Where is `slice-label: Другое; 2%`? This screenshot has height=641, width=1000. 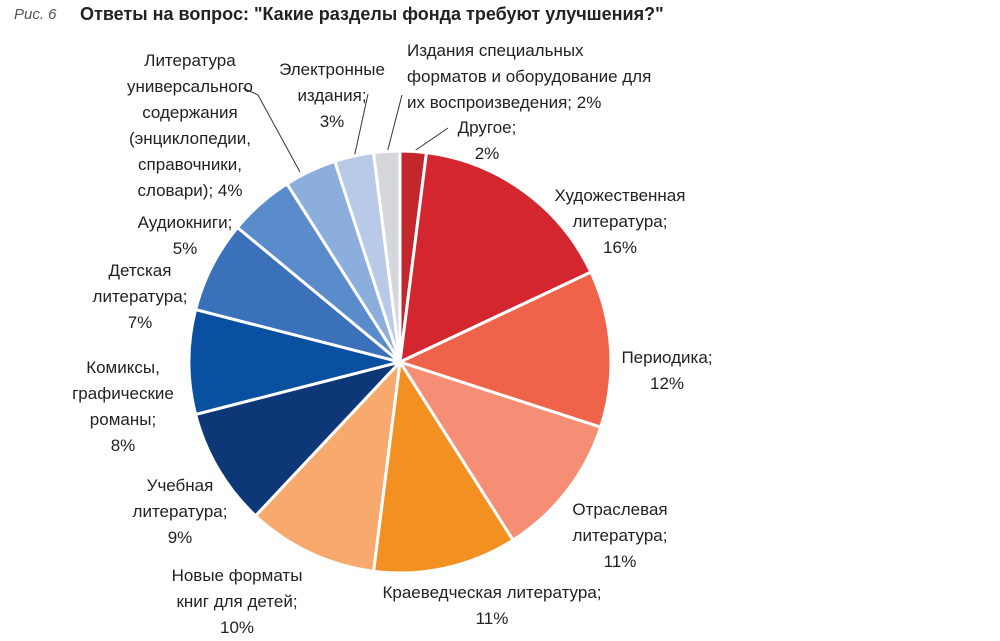 slice-label: Другое; 2% is located at coordinates (487, 141).